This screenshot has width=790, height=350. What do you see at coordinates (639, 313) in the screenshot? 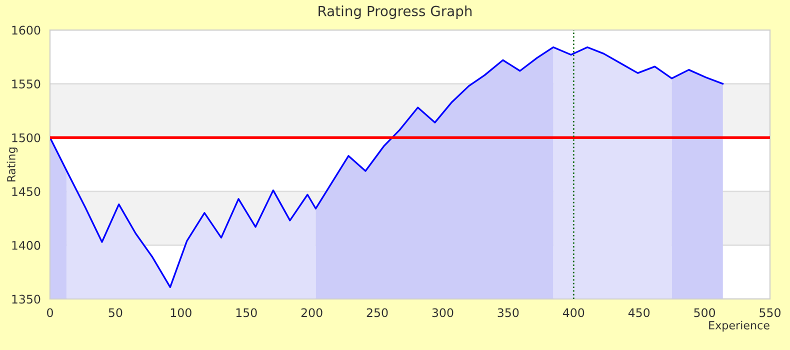
I see `x-tick-label: 450` at bounding box center [639, 313].